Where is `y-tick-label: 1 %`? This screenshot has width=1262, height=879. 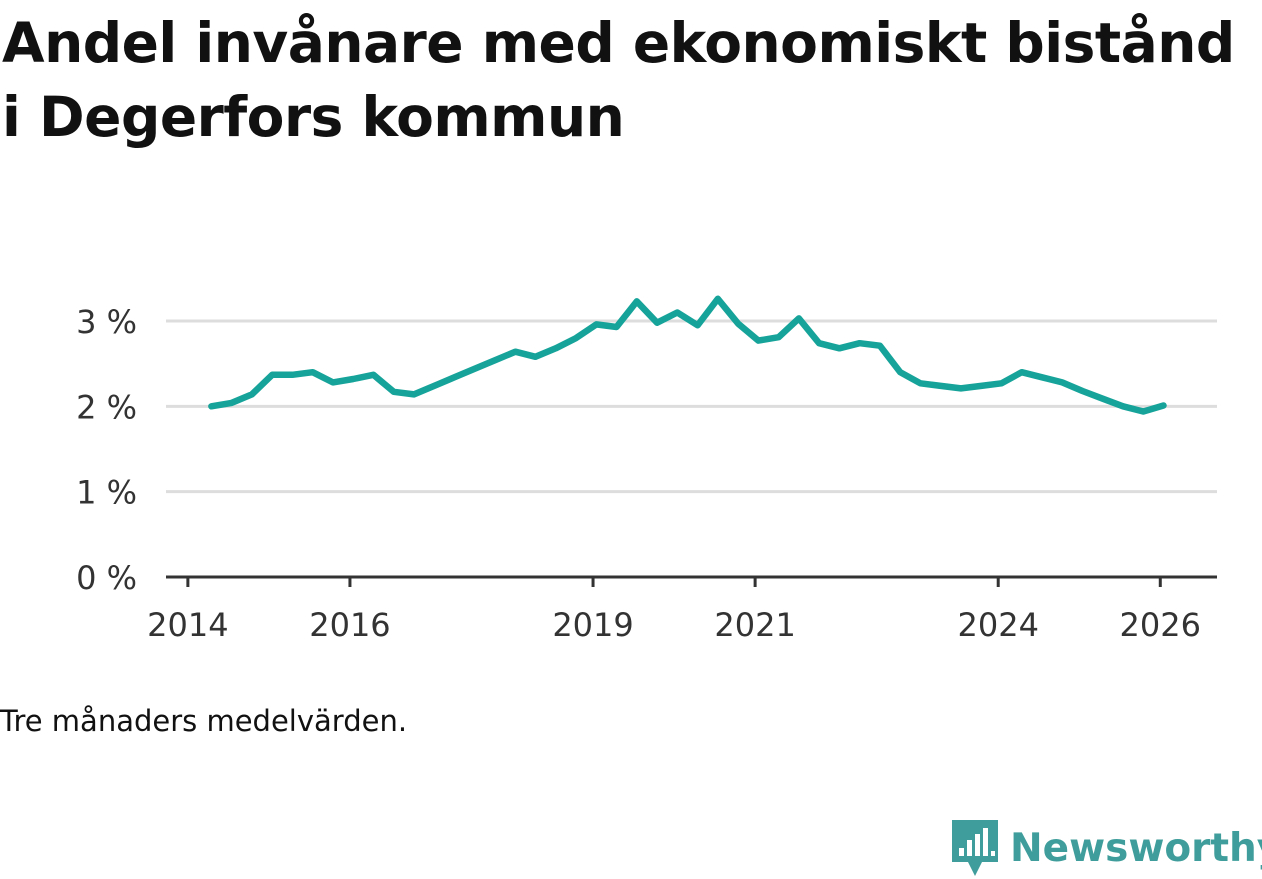
y-tick-label: 1 % is located at coordinates (106, 493).